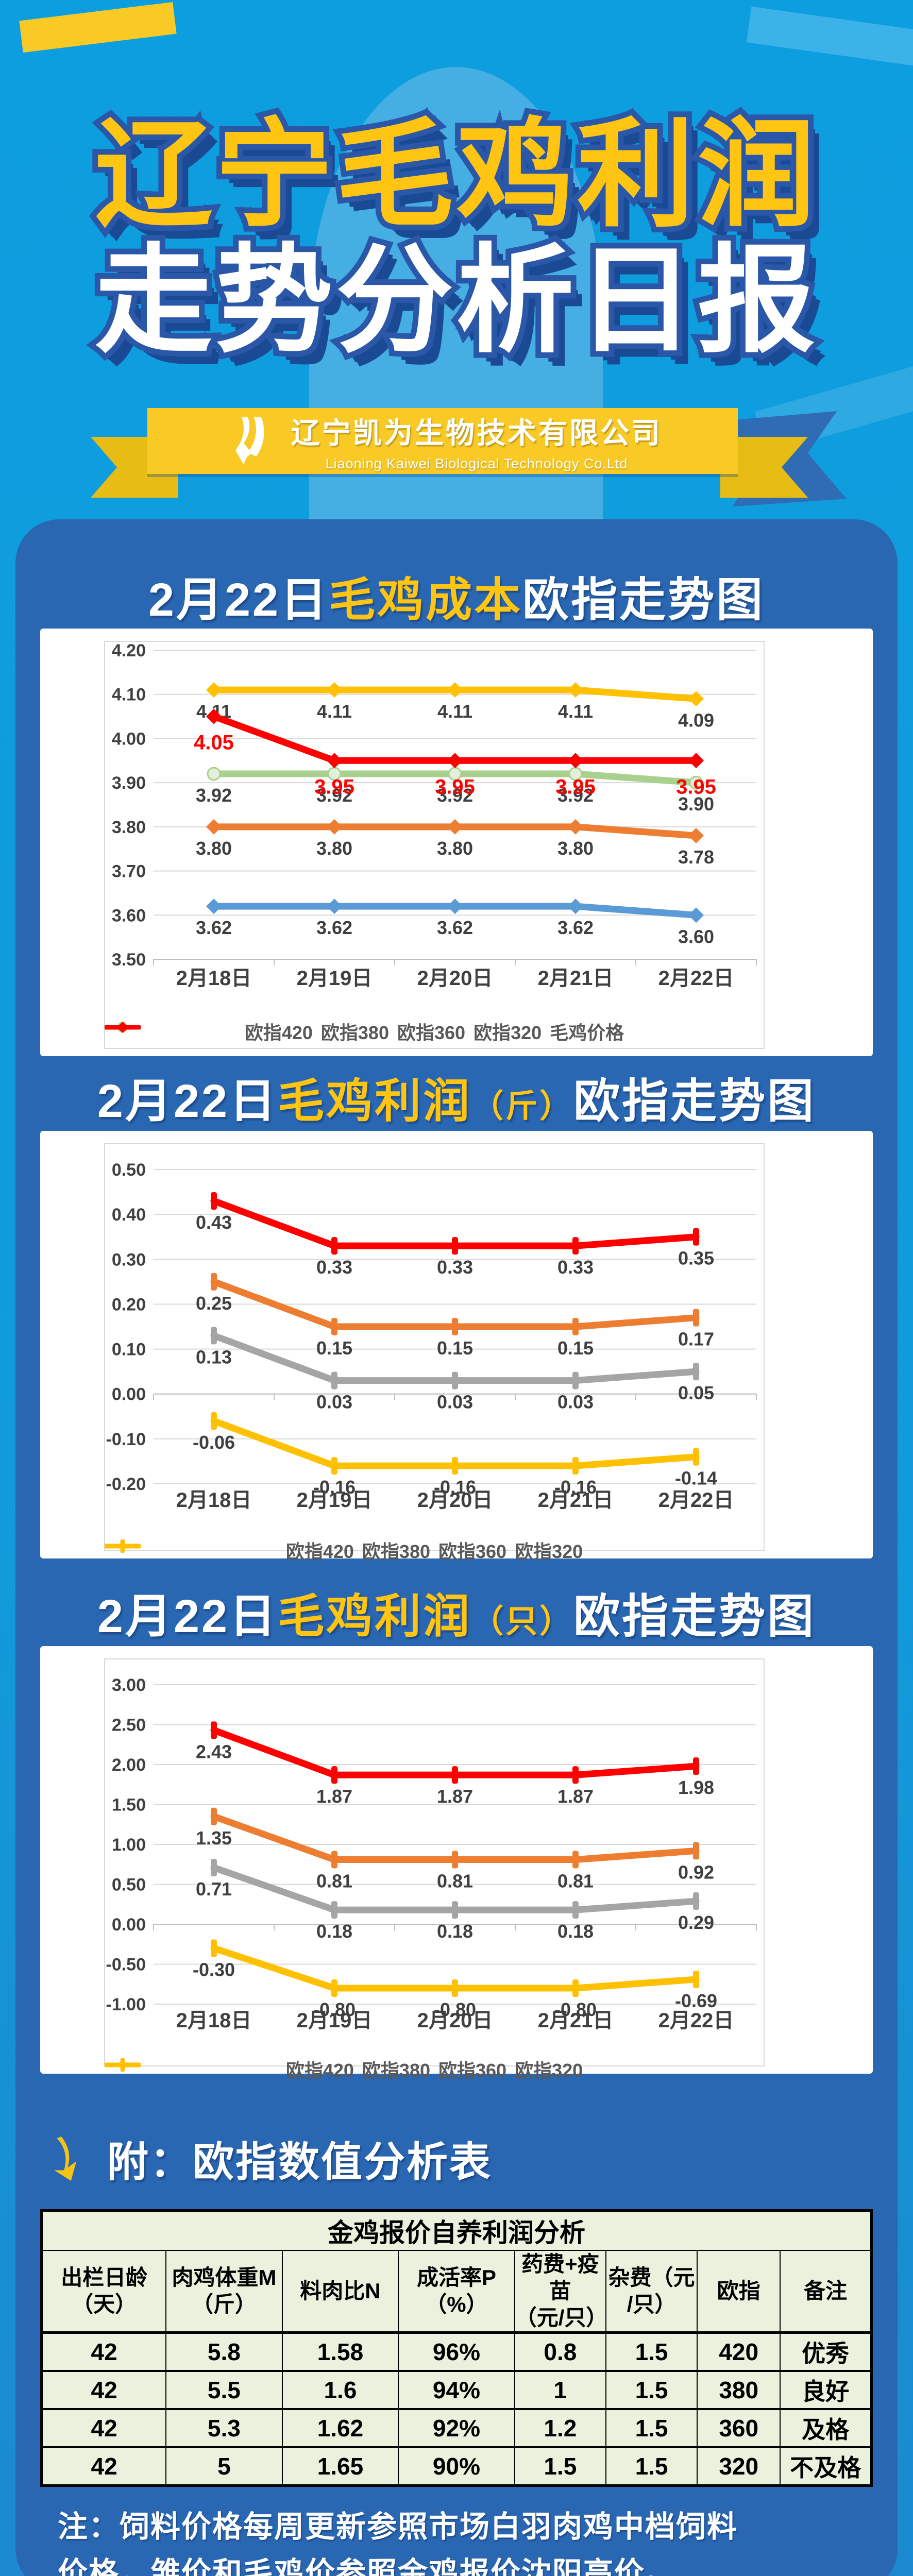  Describe the element at coordinates (126, 2004) in the screenshot. I see `svg-text: -1.00` at that location.